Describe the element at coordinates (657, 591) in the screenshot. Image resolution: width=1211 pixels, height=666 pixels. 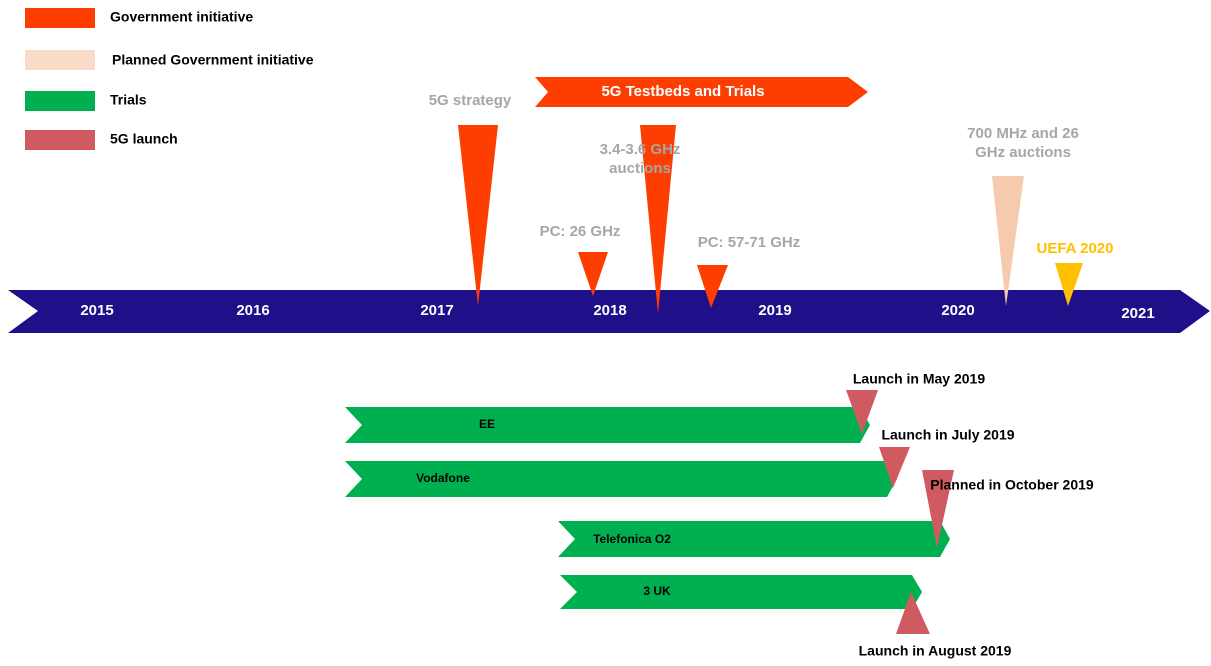
I see `trial-label: 3 UK` at that location.